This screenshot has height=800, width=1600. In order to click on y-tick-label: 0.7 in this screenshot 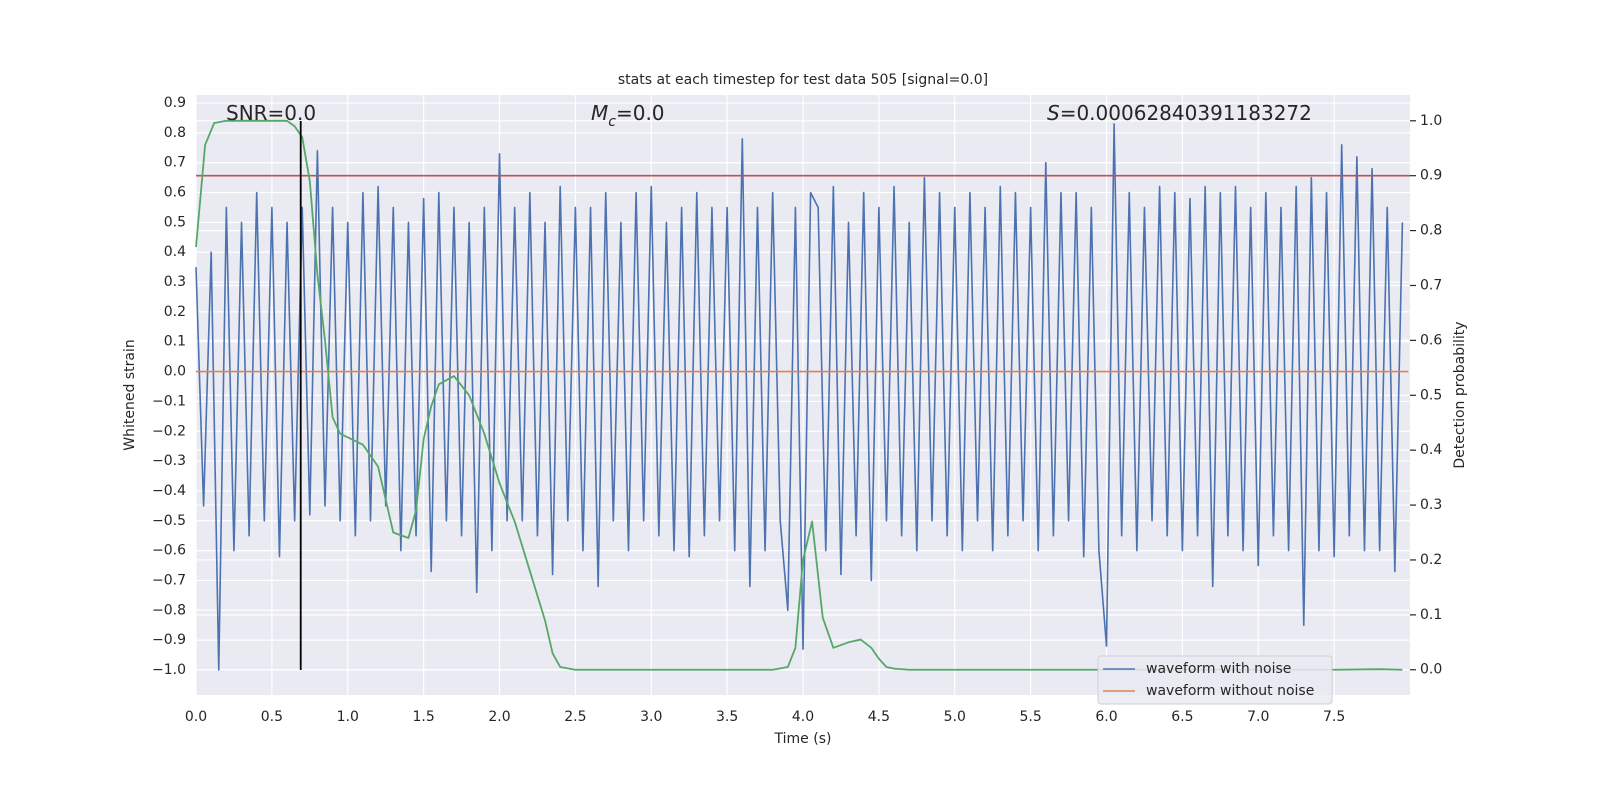, I will do `click(175, 163)`.